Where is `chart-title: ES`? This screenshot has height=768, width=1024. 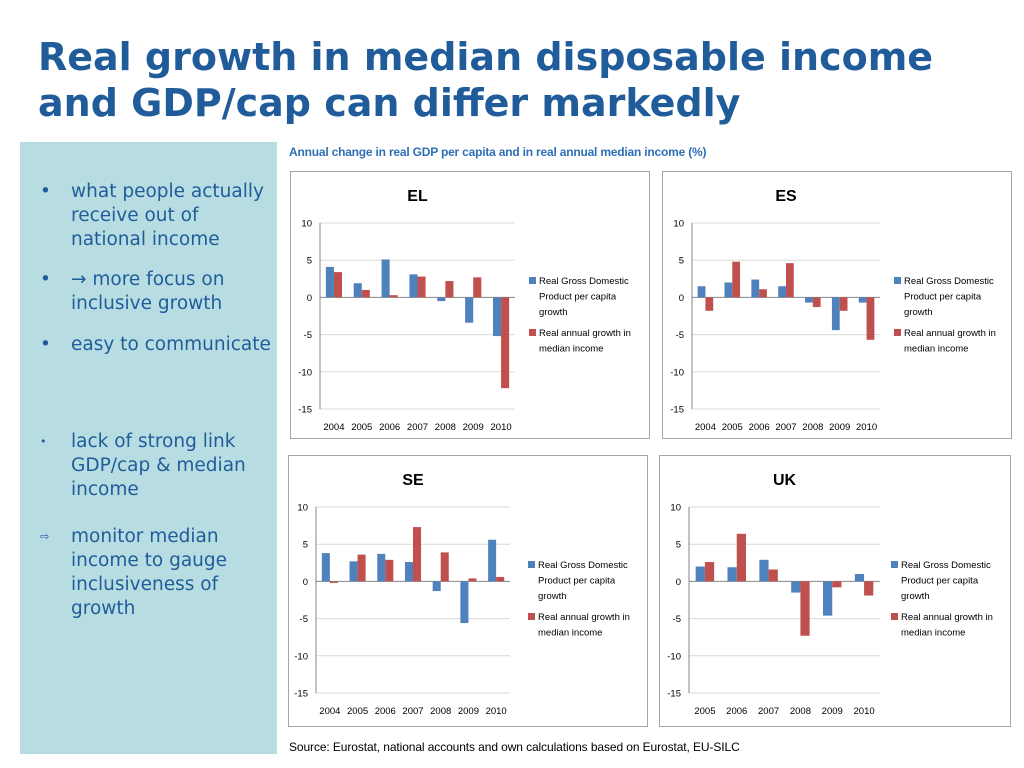
chart-title: ES is located at coordinates (786, 196).